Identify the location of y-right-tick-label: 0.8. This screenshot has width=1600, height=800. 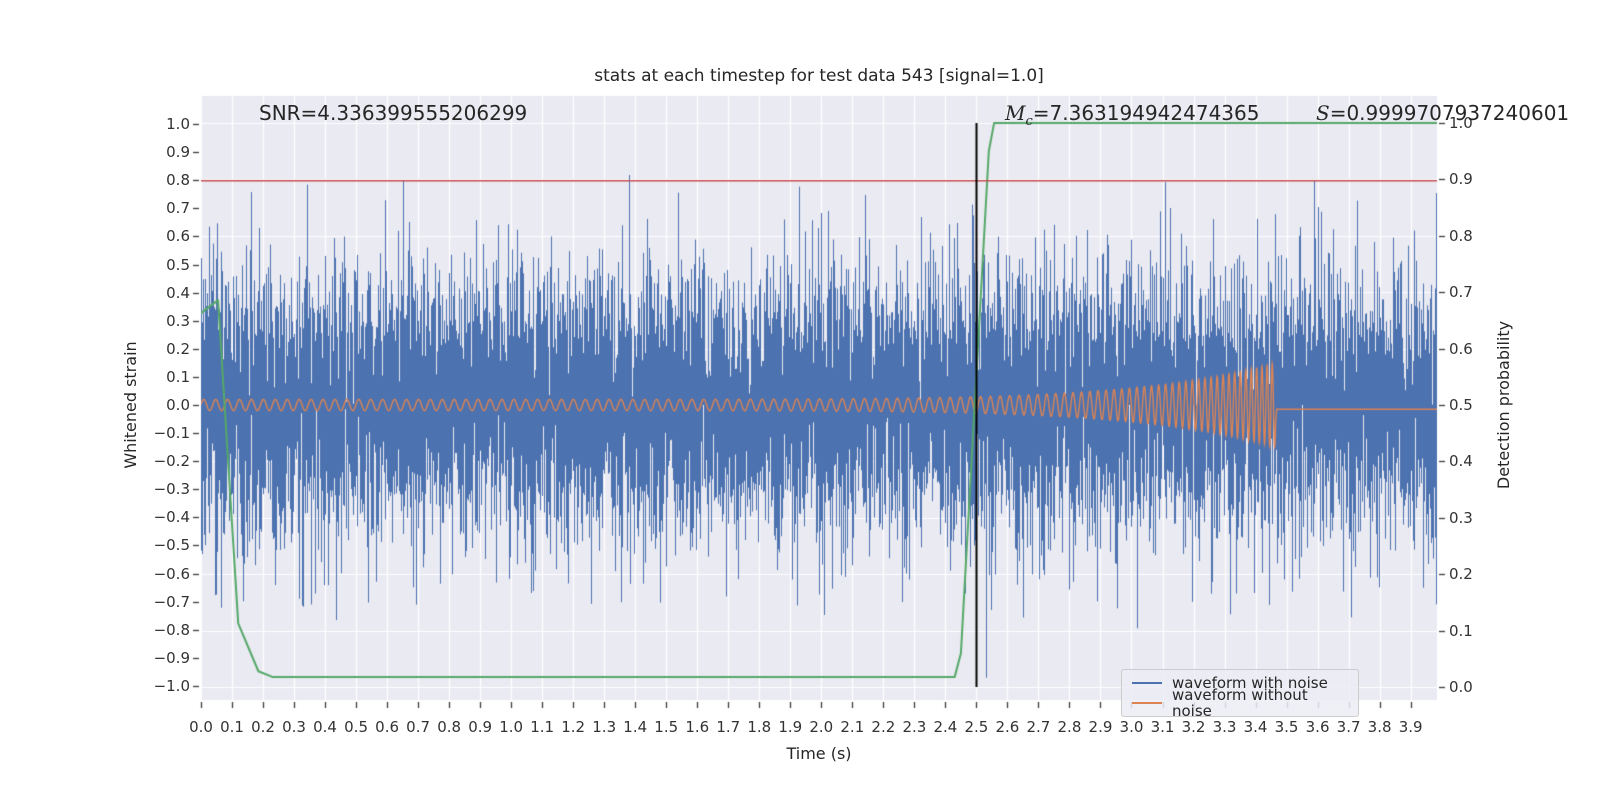
(1461, 235).